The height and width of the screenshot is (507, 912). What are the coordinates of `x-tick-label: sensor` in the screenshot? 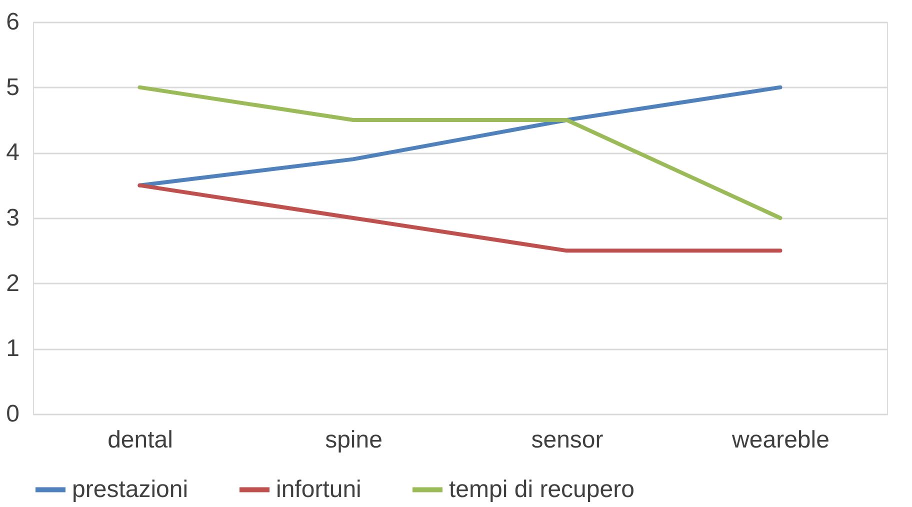 It's located at (567, 440).